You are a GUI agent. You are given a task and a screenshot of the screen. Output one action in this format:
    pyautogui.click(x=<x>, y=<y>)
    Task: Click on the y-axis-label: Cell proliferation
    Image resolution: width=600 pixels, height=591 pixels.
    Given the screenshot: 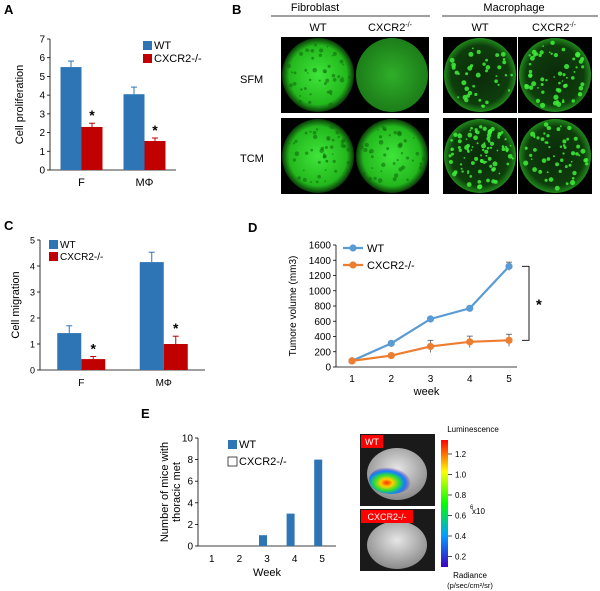 What is the action you would take?
    pyautogui.click(x=20, y=104)
    